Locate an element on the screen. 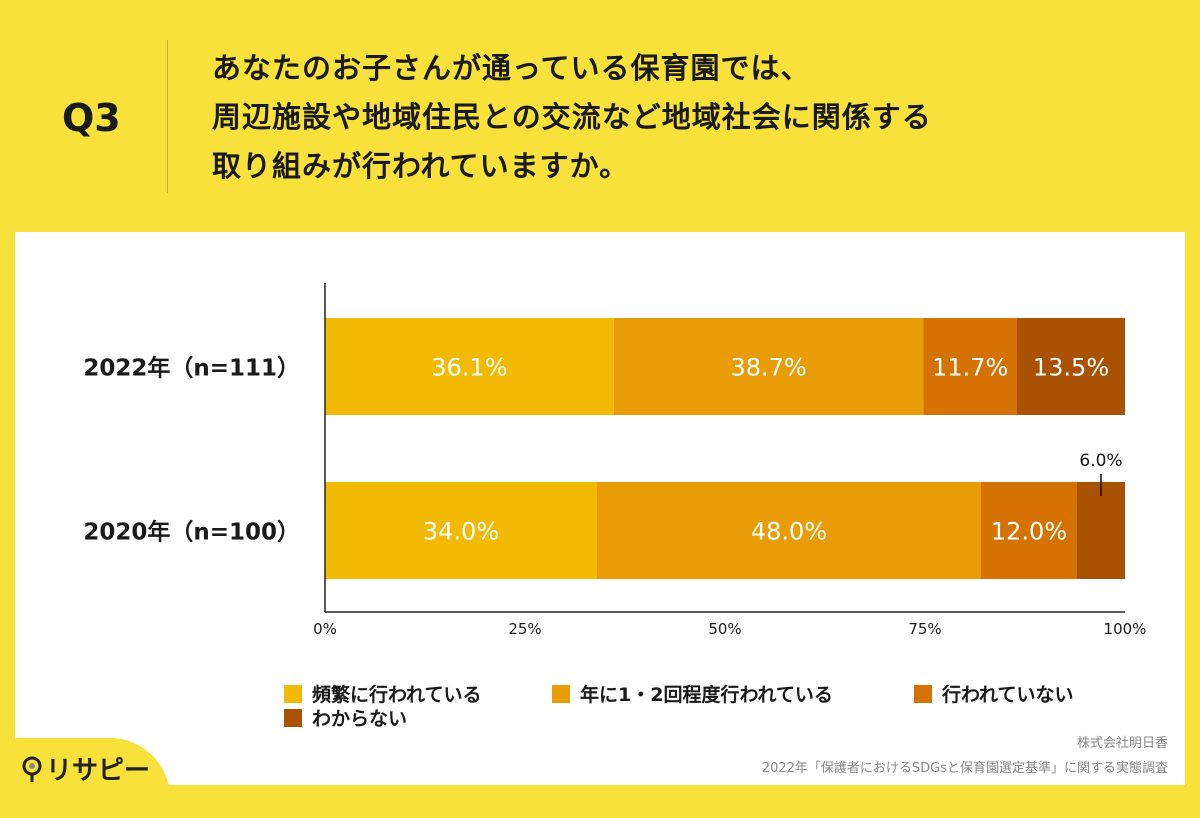 Image resolution: width=1200 pixels, height=818 pixels. data-label: 13.5% is located at coordinates (1071, 368).